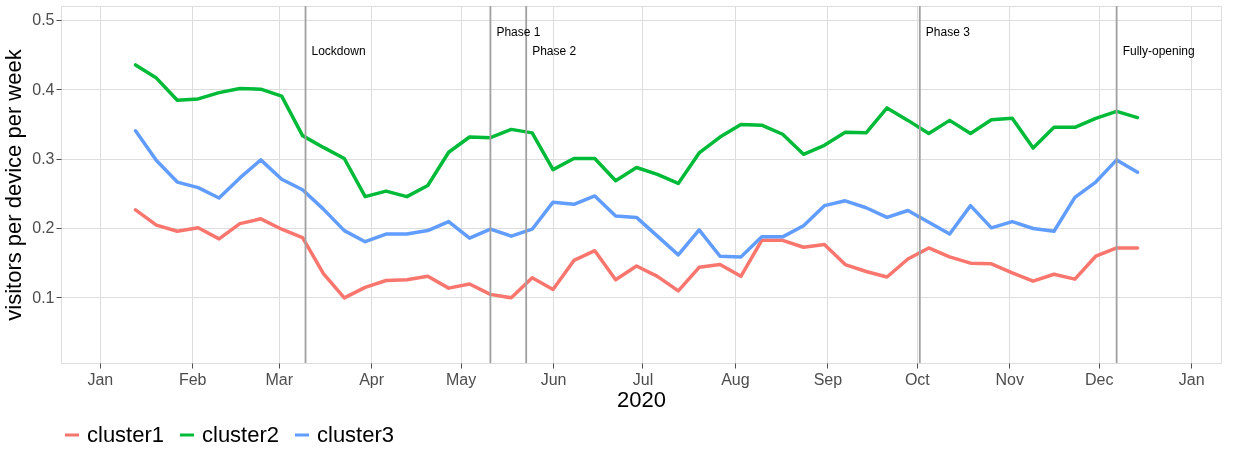  I want to click on x-tick-label: Aug, so click(735, 379).